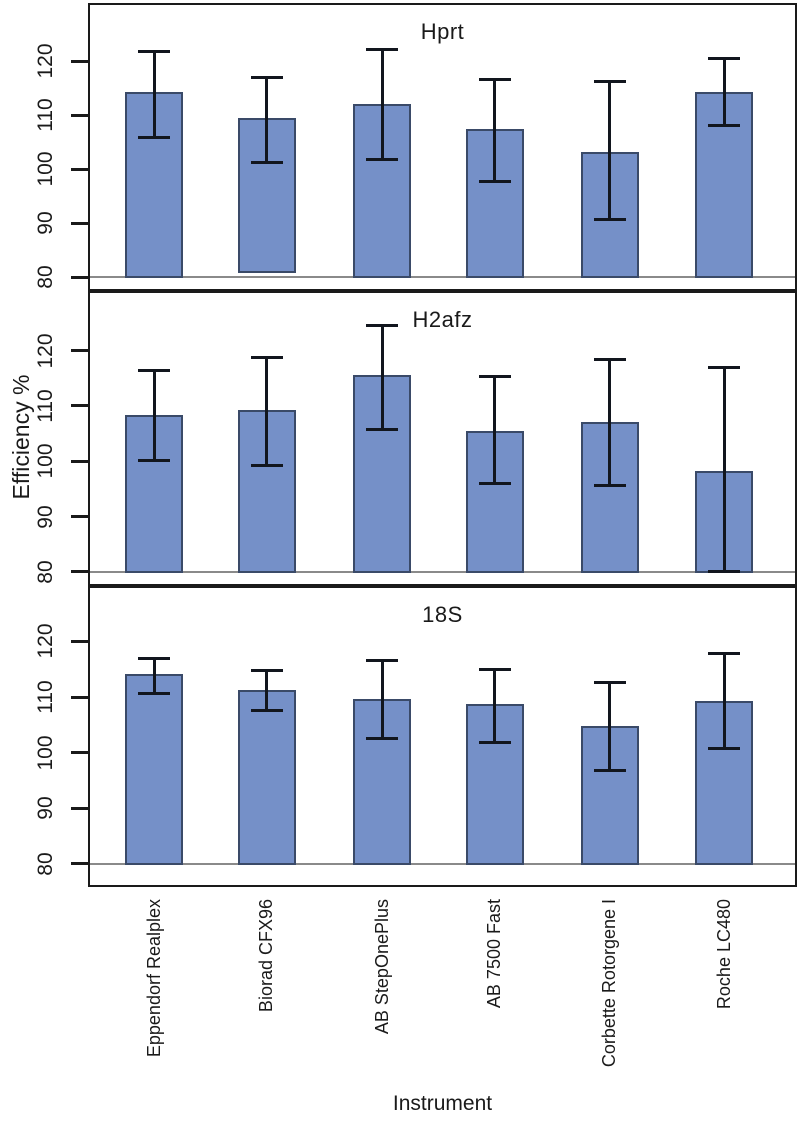  I want to click on x-category-label: Corbette Rotorgene I, so click(609, 983).